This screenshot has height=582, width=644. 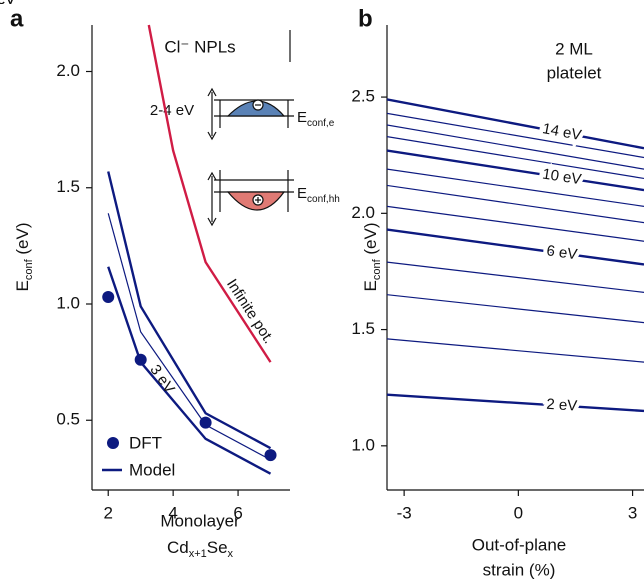 What do you see at coordinates (519, 544) in the screenshot?
I see `x-axis-label: Out-of-plane` at bounding box center [519, 544].